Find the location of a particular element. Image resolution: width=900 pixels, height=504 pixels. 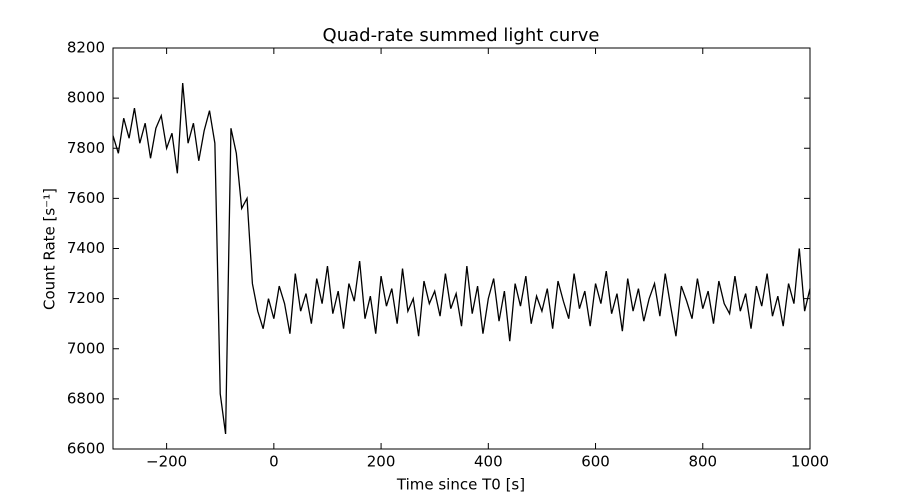

y-axis-label: Count Rate [s⁻¹] is located at coordinates (50, 249).